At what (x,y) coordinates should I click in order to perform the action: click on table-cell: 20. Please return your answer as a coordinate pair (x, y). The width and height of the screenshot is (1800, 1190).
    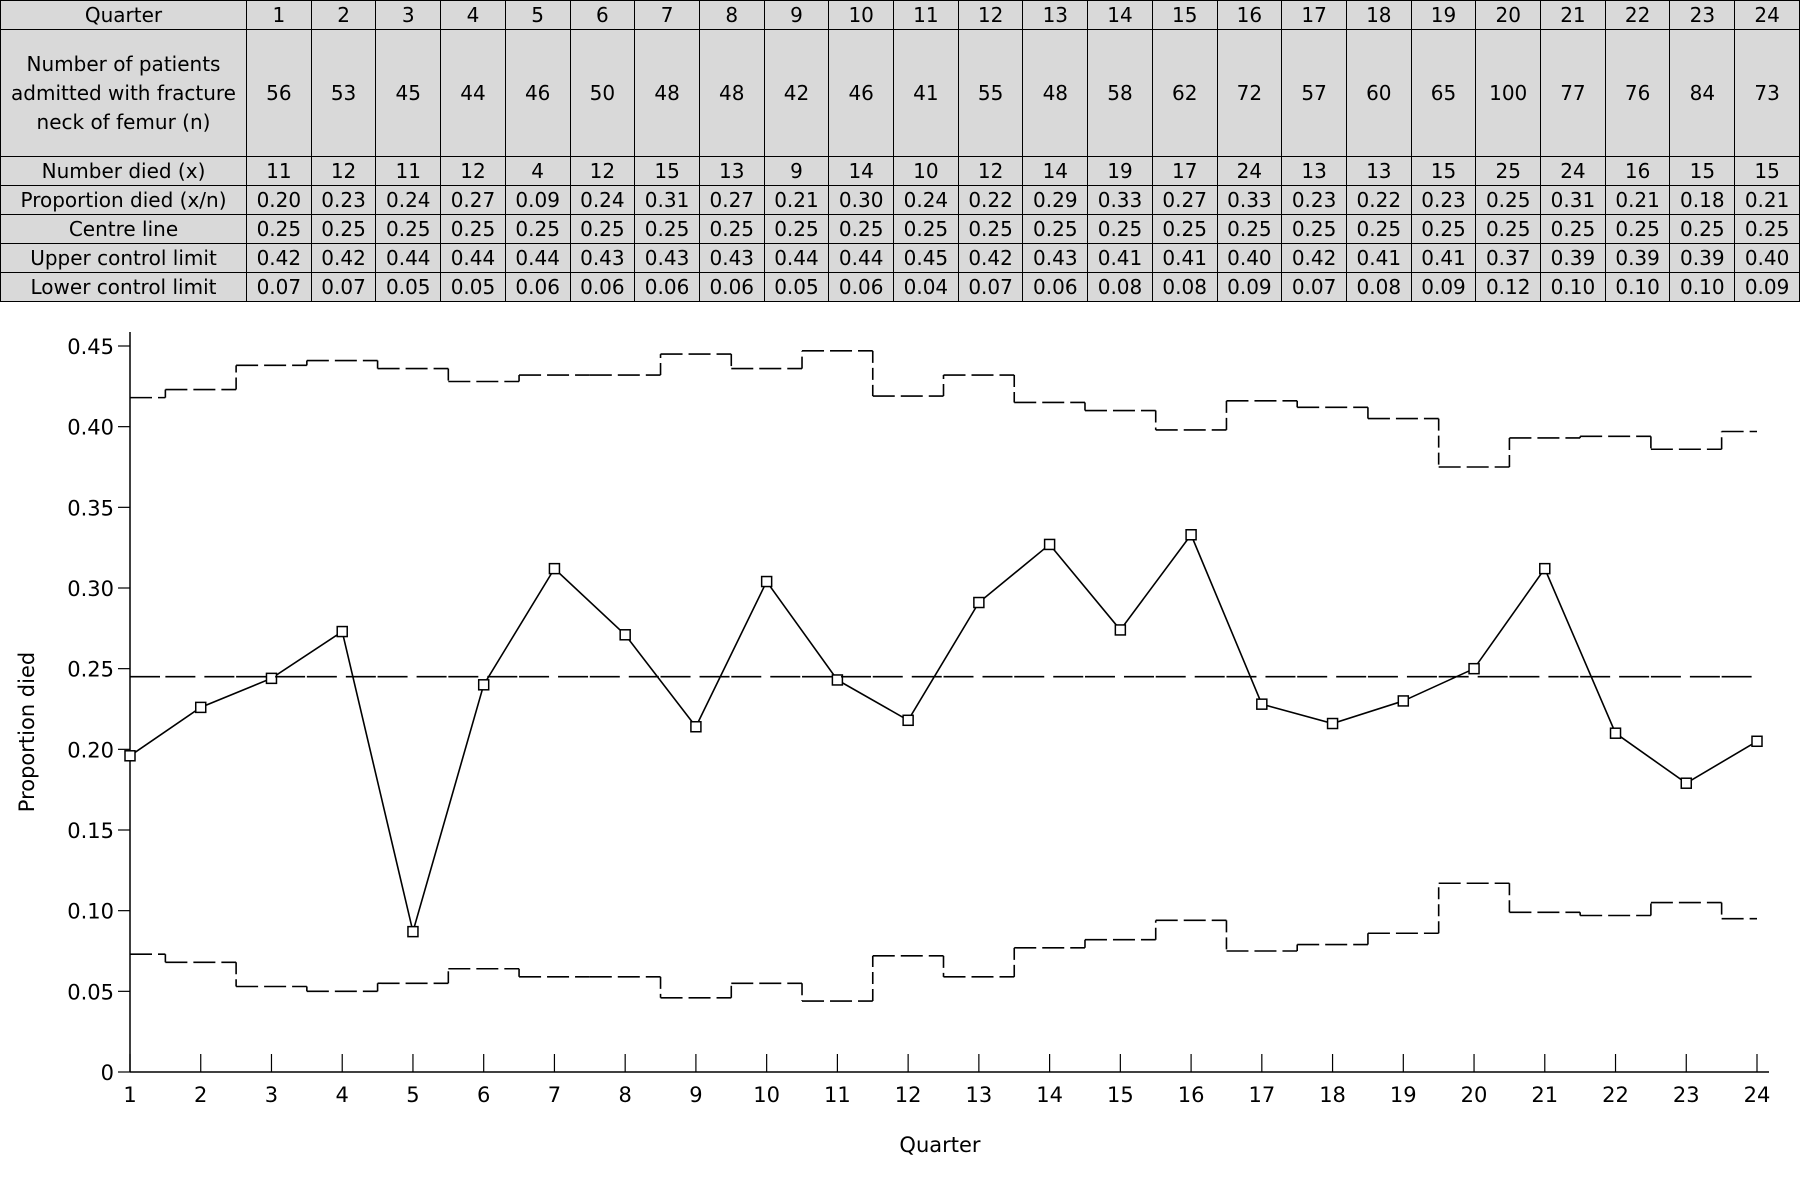
    Looking at the image, I should click on (1508, 15).